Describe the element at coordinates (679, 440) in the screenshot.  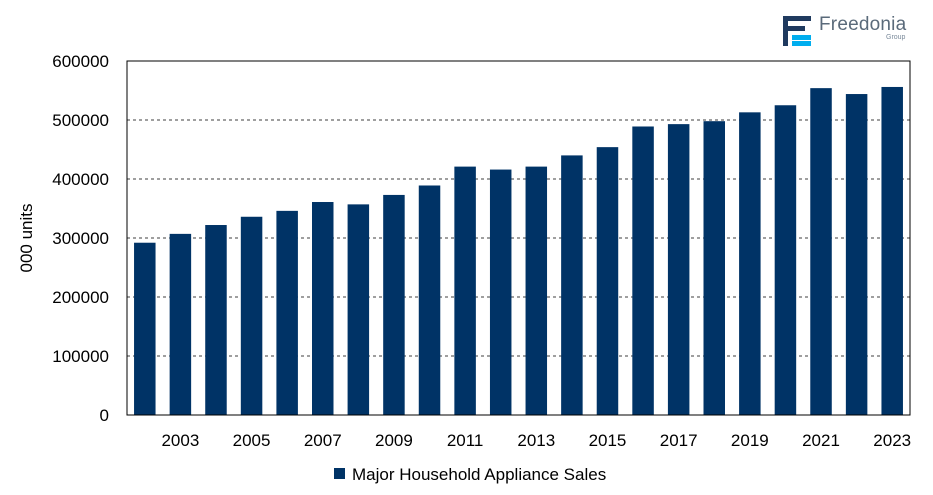
I see `x-tick-label: 2017` at that location.